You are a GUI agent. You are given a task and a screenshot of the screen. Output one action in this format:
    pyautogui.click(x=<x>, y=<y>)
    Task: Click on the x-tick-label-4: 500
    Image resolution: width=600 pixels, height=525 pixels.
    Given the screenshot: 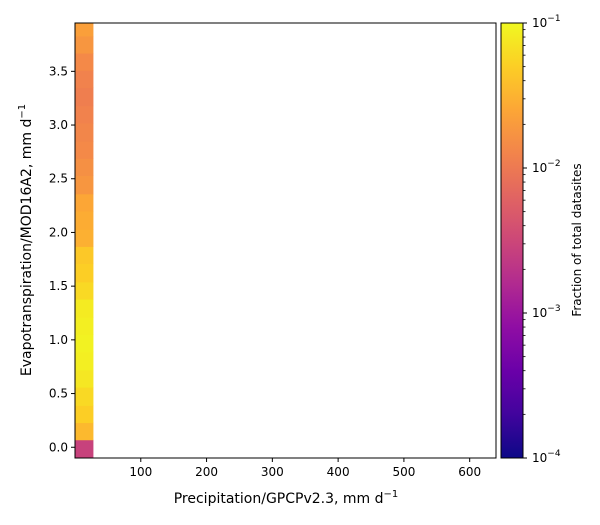 What is the action you would take?
    pyautogui.click(x=403, y=472)
    